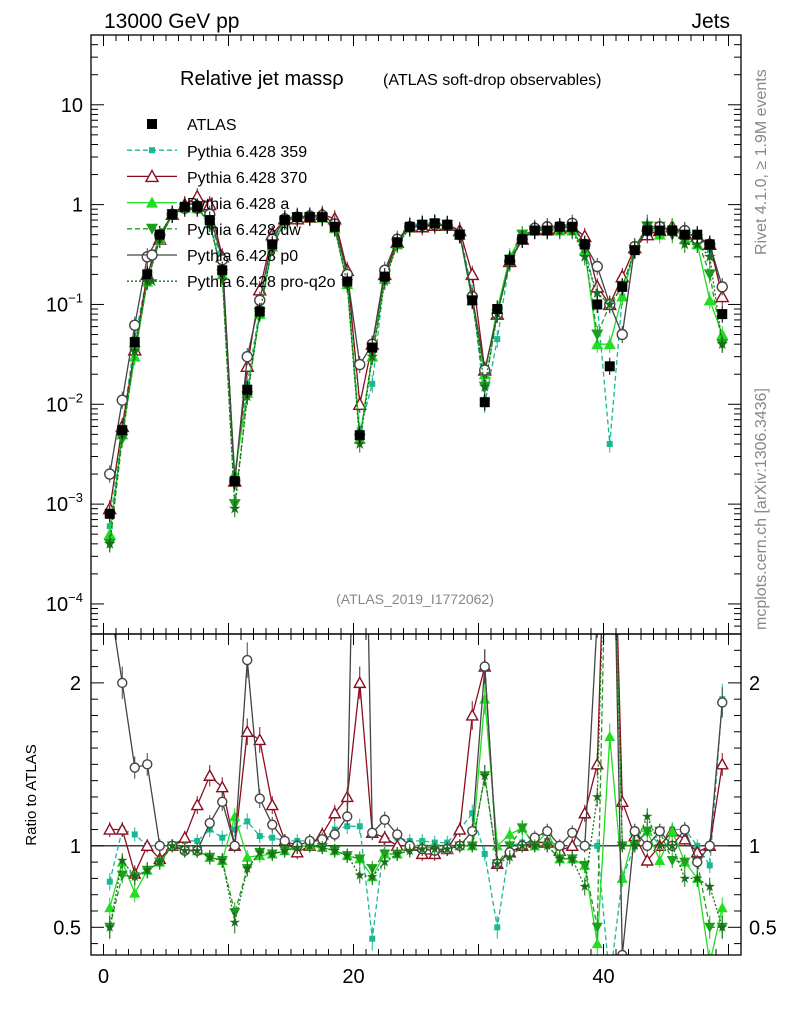 This screenshot has width=786, height=1024. What do you see at coordinates (217, 152) in the screenshot?
I see `legend-entry-359: Pythia 6.428 359` at bounding box center [217, 152].